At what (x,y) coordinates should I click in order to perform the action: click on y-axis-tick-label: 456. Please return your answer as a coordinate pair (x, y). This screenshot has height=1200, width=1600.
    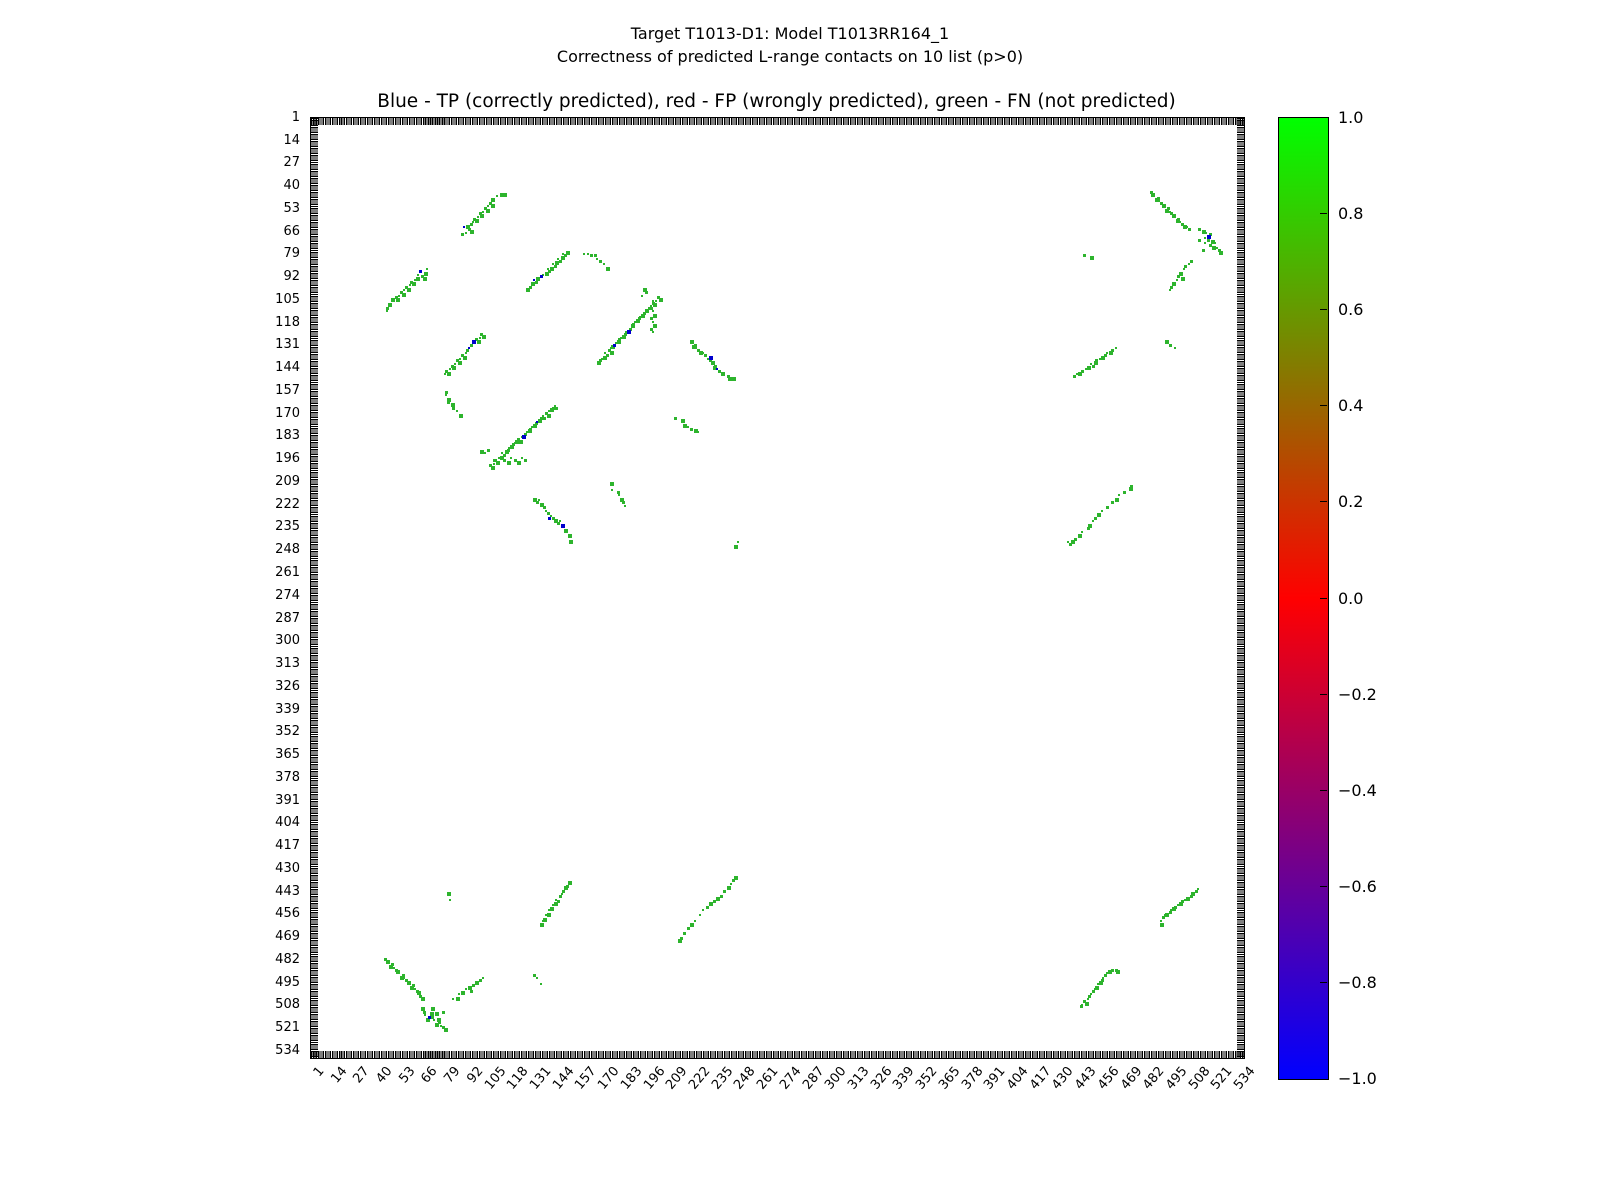
    Looking at the image, I should click on (287, 914).